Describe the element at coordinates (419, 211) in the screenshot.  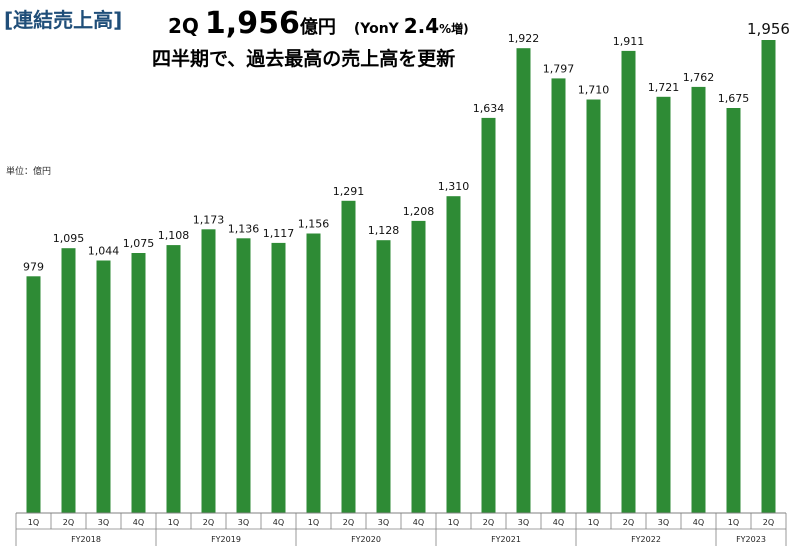
I see `bar-value-label: 1,208` at that location.